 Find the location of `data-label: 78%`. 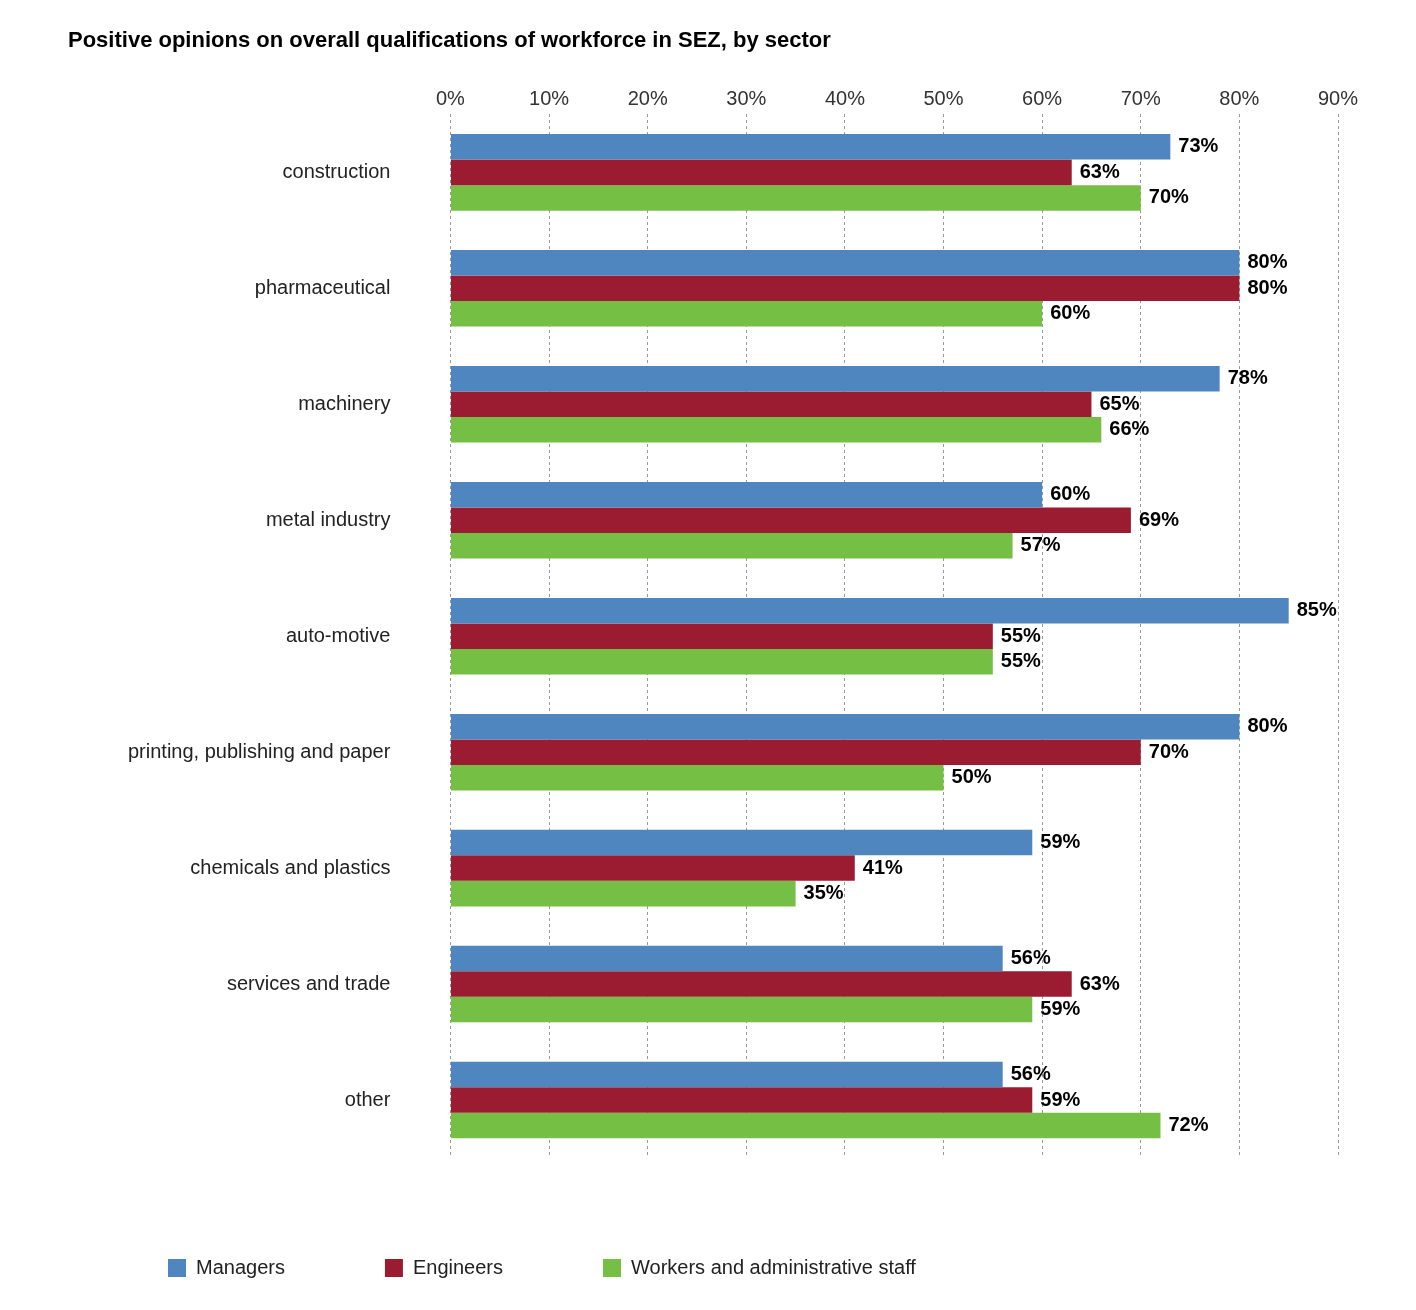

data-label: 78% is located at coordinates (1247, 377).